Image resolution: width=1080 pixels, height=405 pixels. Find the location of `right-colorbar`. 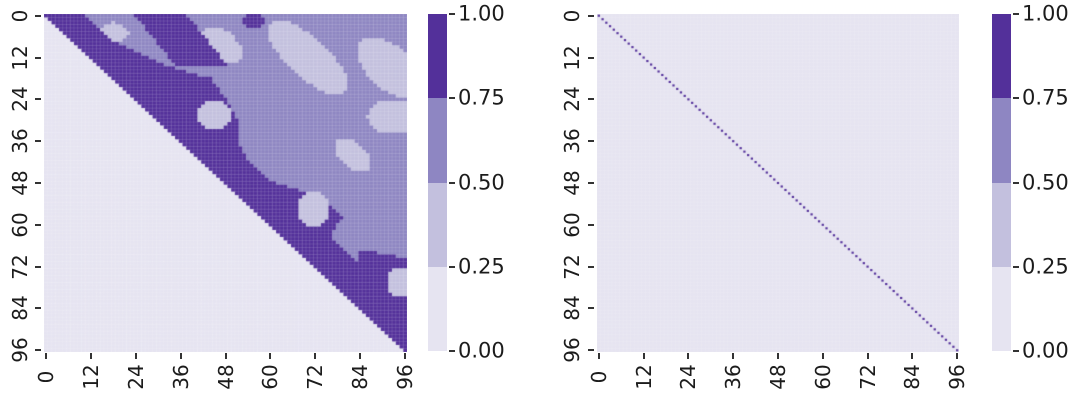

right-colorbar is located at coordinates (1001, 182).